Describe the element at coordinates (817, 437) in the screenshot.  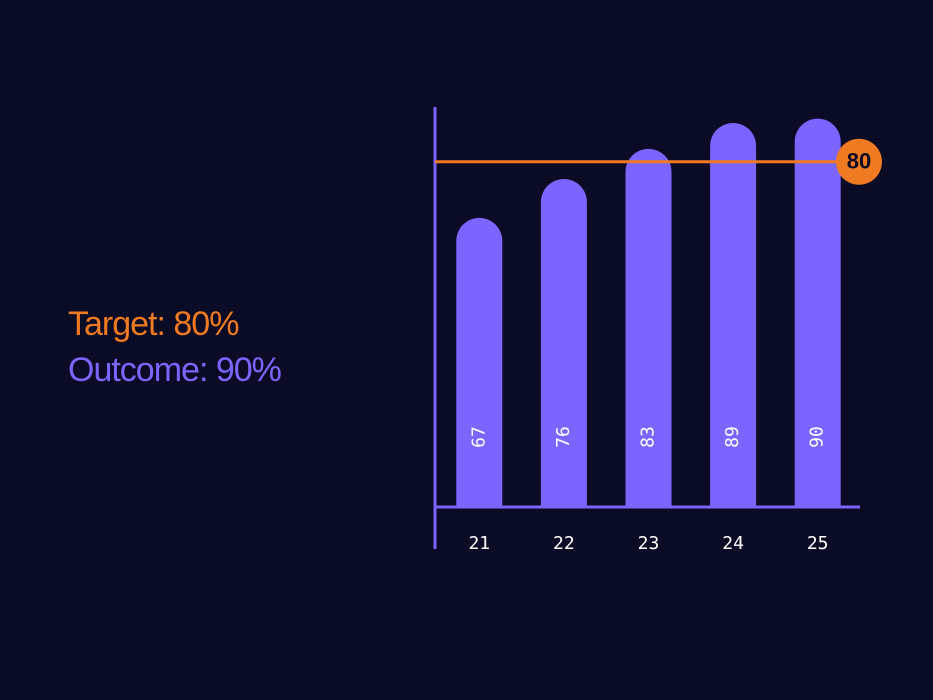
I see `value-label: 90` at that location.